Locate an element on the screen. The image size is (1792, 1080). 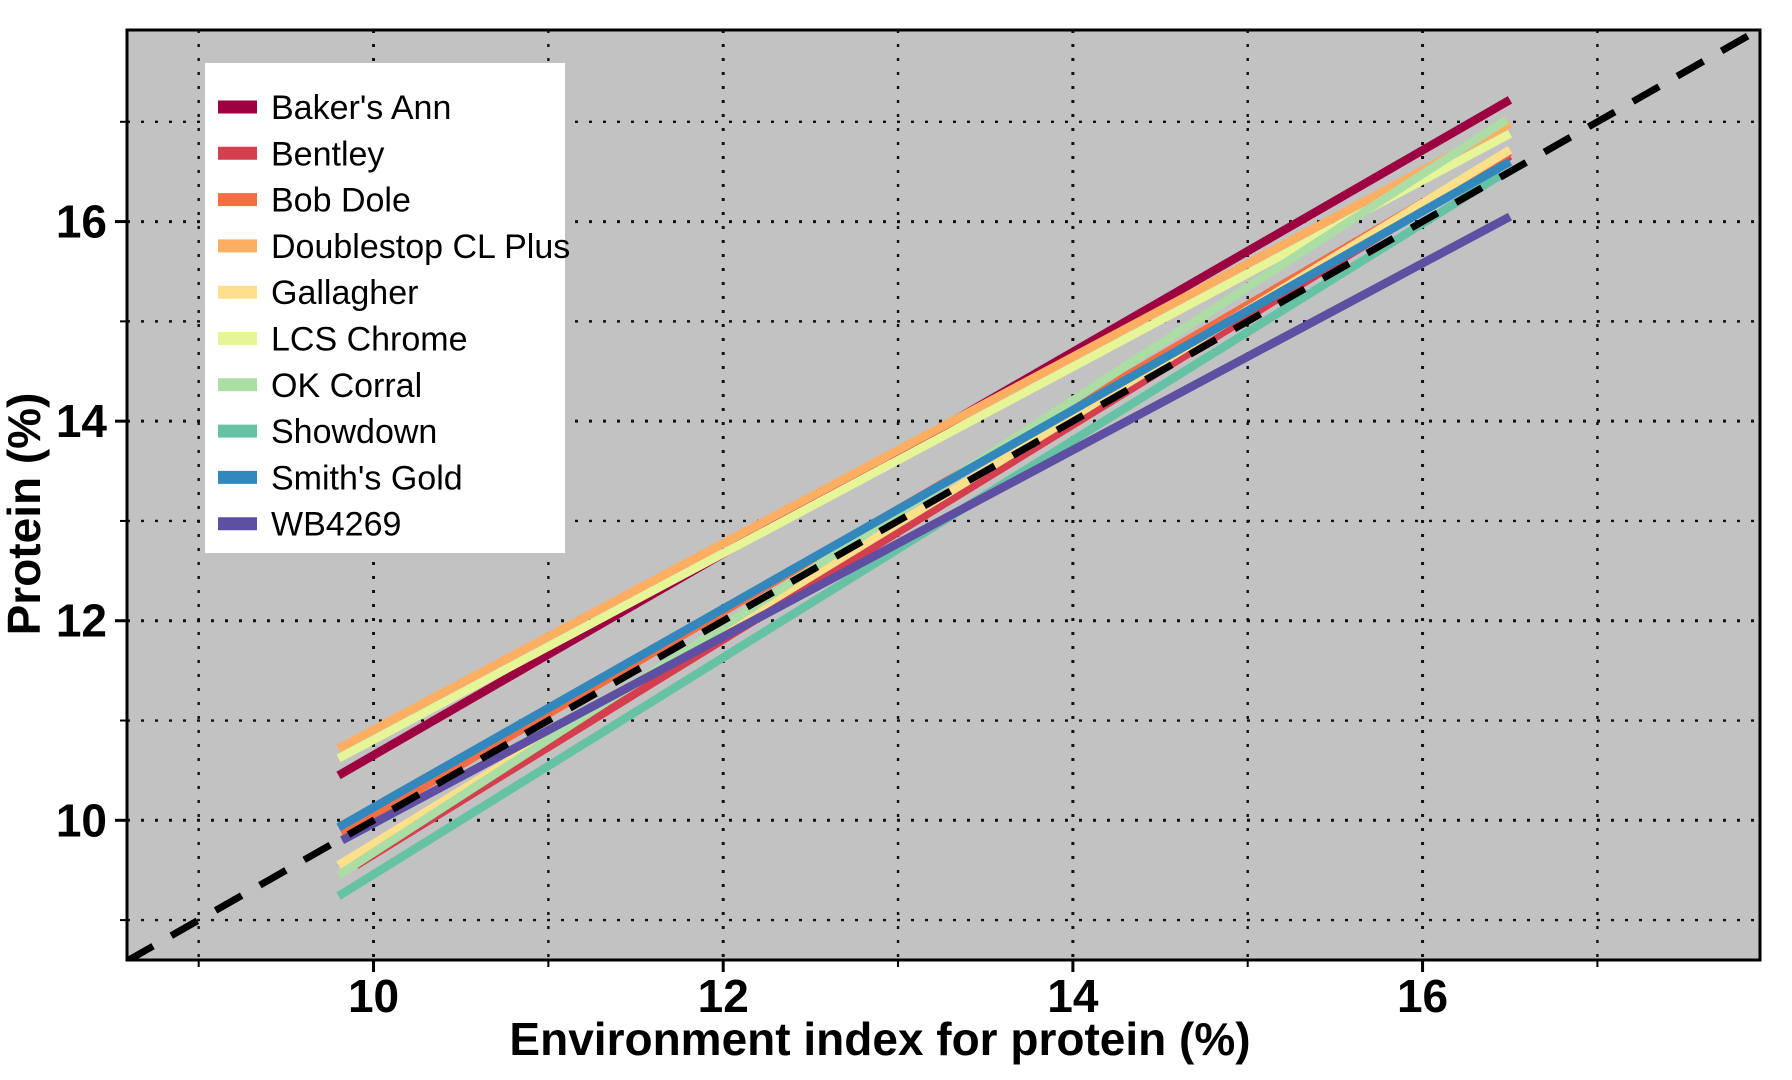
y-axis-title: Protein (%) is located at coordinates (25, 514).